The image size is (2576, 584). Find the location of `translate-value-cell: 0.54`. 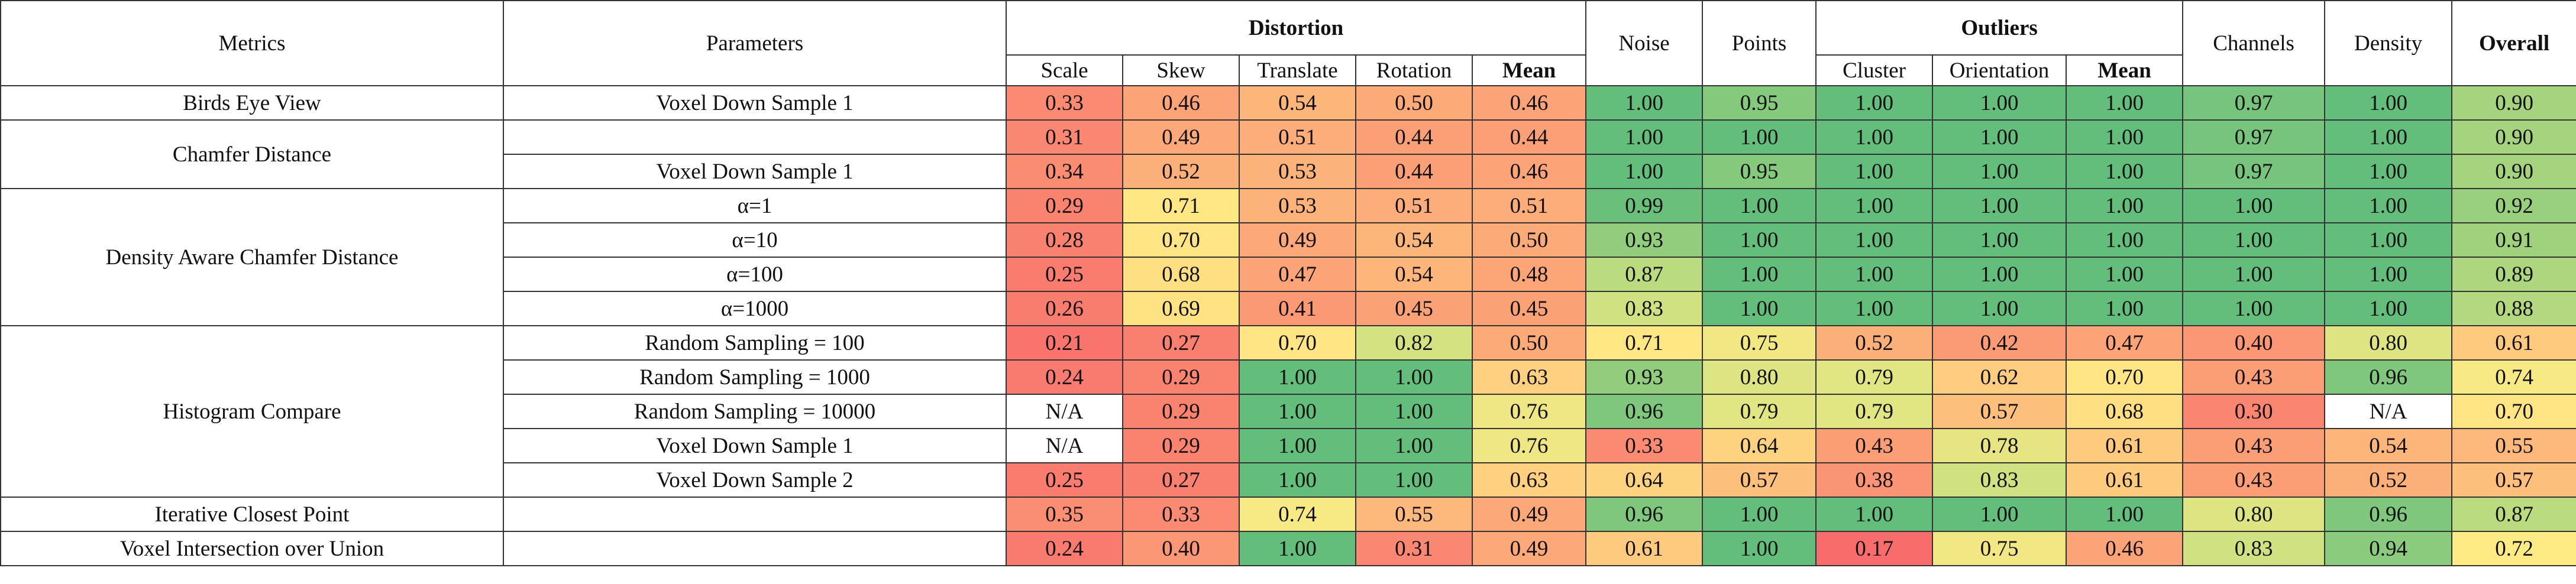

translate-value-cell: 0.54 is located at coordinates (1297, 103).